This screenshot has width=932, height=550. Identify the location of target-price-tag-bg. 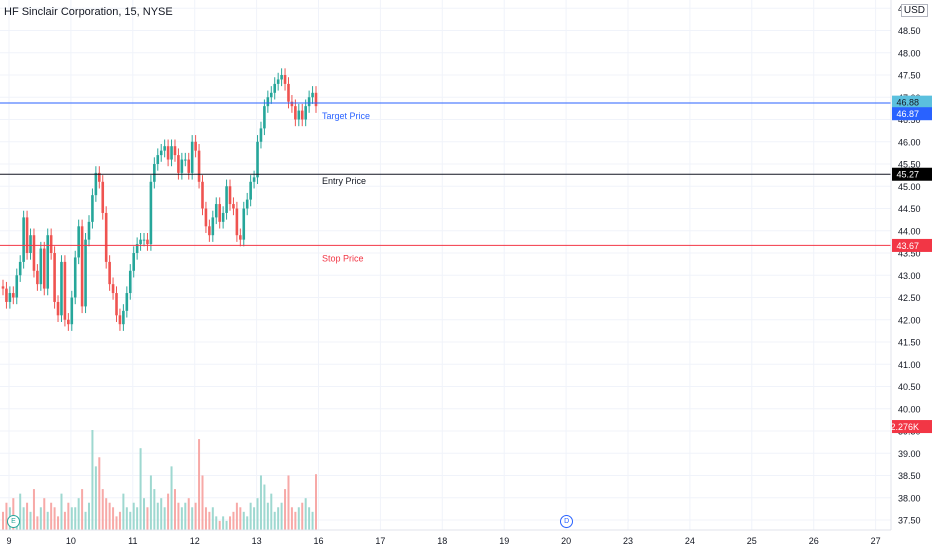
(912, 114).